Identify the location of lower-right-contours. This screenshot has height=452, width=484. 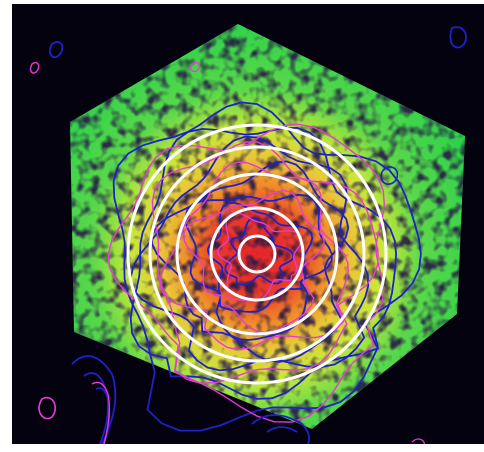
(281, 429).